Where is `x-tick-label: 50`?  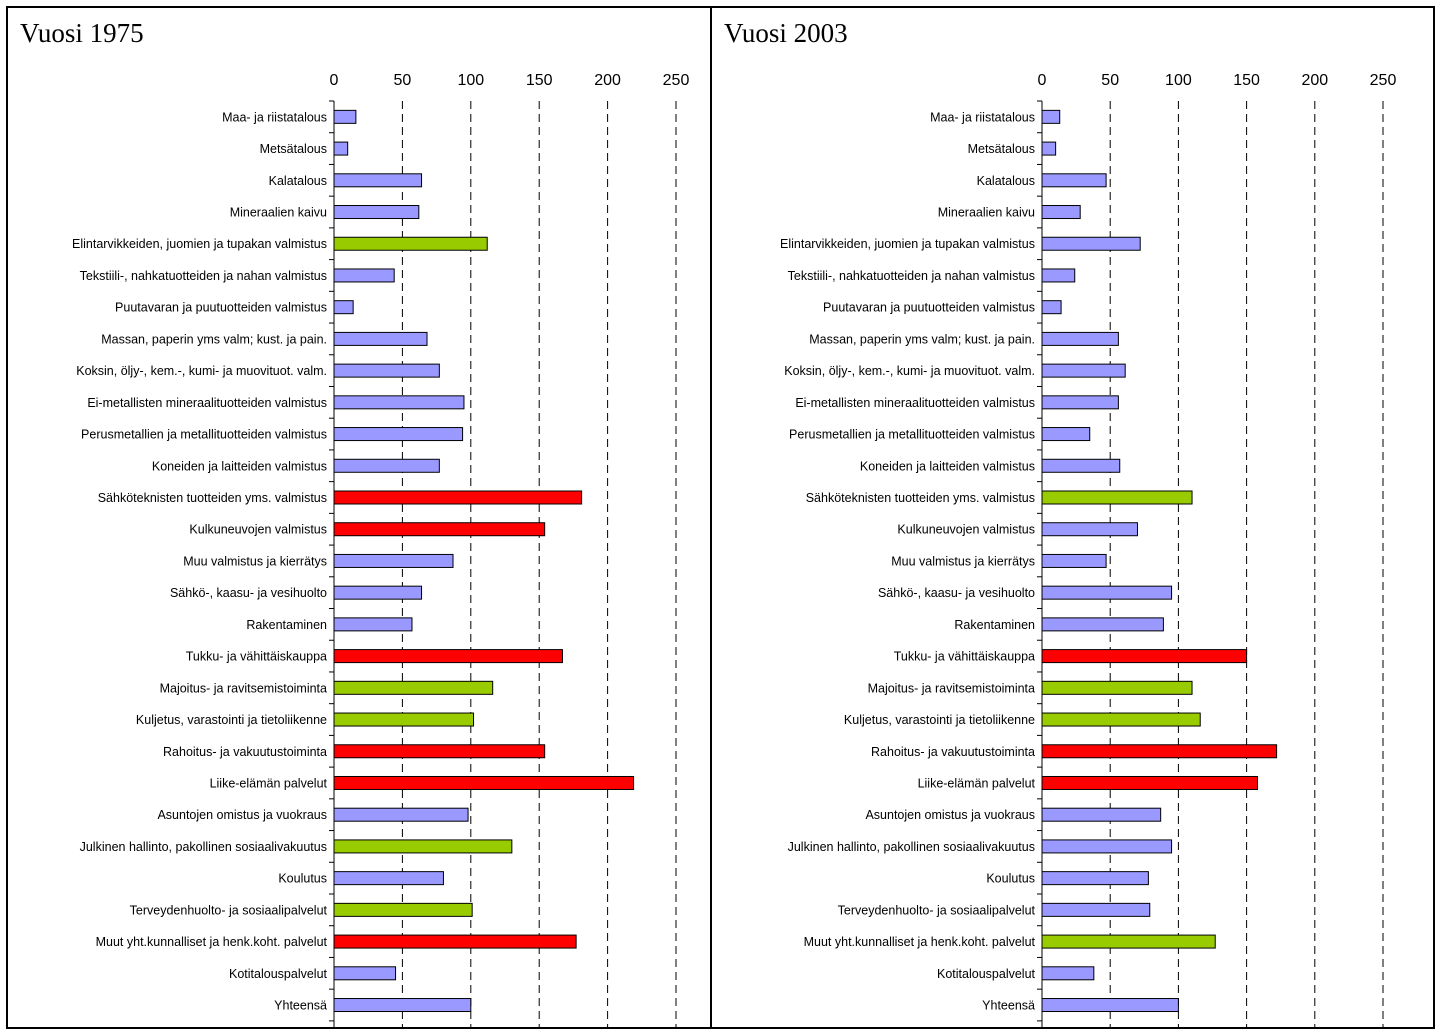 x-tick-label: 50 is located at coordinates (1110, 80).